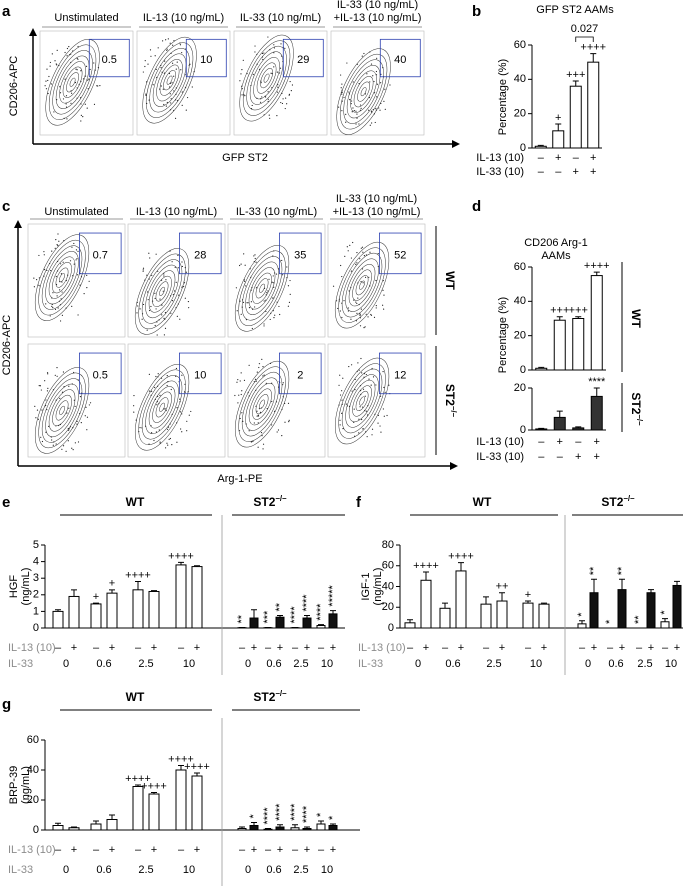 This screenshot has height=886, width=685. What do you see at coordinates (636, 318) in the screenshot?
I see `label-text: WT` at bounding box center [636, 318].